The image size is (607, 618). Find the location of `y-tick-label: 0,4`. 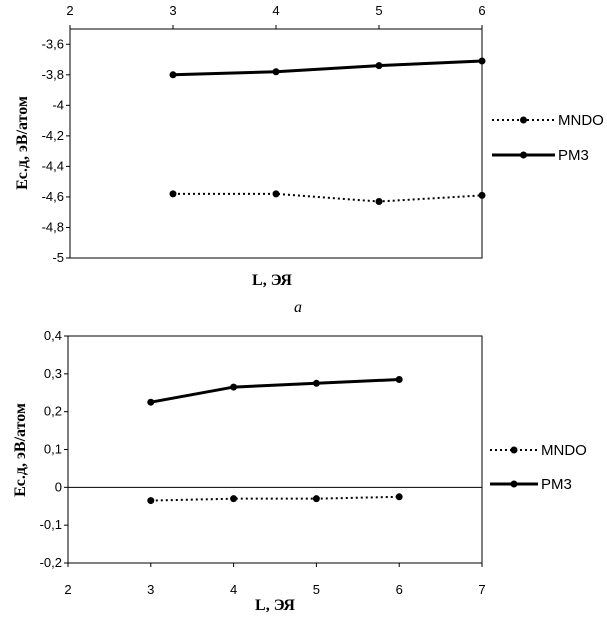

y-tick-label: 0,4 is located at coordinates (53, 335).